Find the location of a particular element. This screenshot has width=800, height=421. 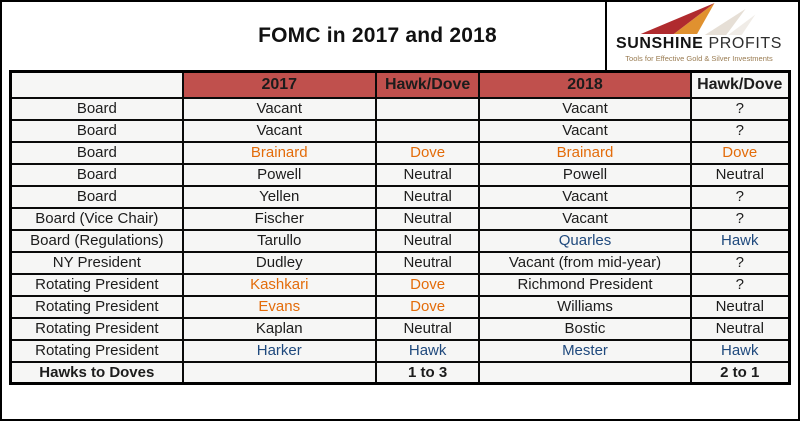

value-cell: Mester is located at coordinates (585, 350).